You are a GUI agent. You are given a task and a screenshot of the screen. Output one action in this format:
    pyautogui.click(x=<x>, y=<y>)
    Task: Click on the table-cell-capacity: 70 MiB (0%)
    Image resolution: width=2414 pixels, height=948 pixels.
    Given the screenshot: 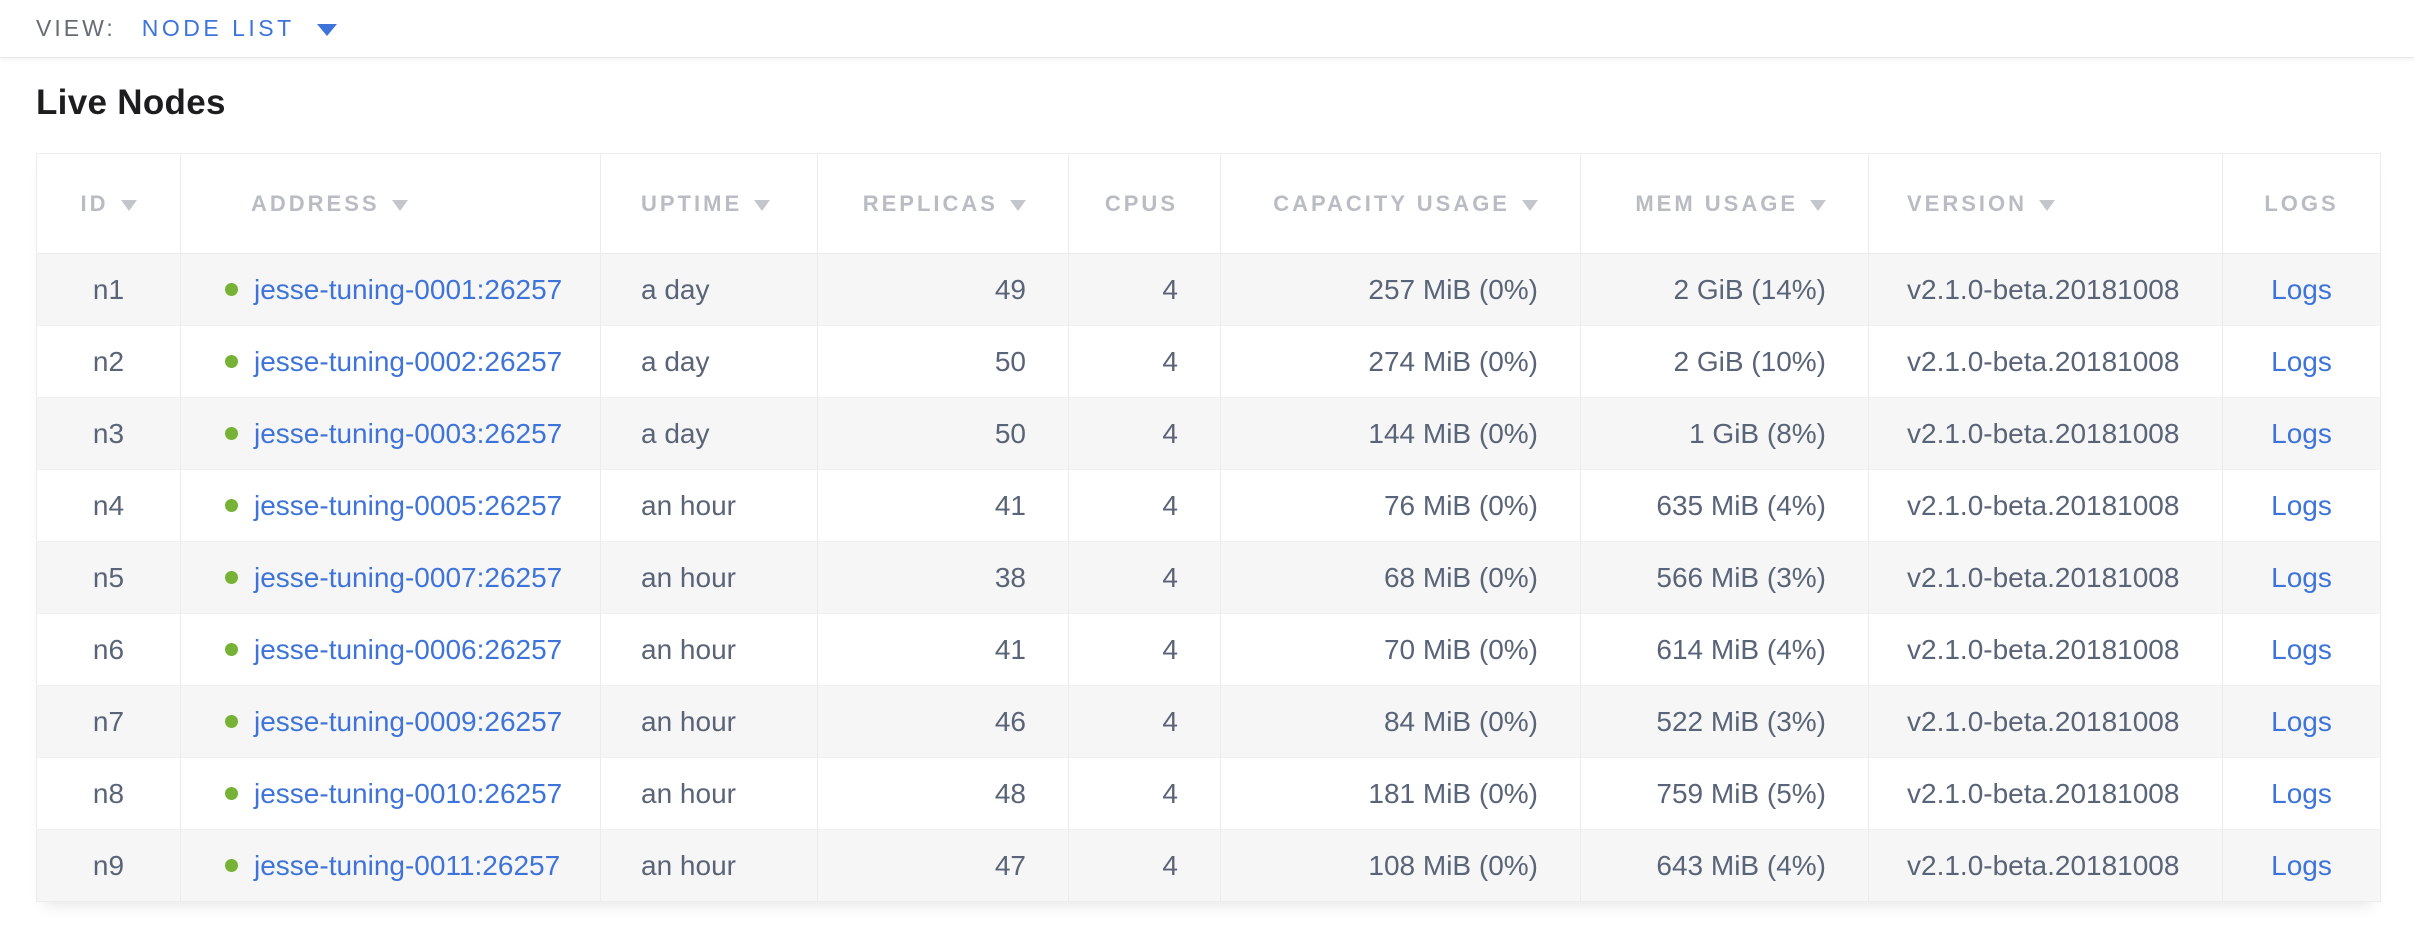 What is the action you would take?
    pyautogui.click(x=1400, y=649)
    